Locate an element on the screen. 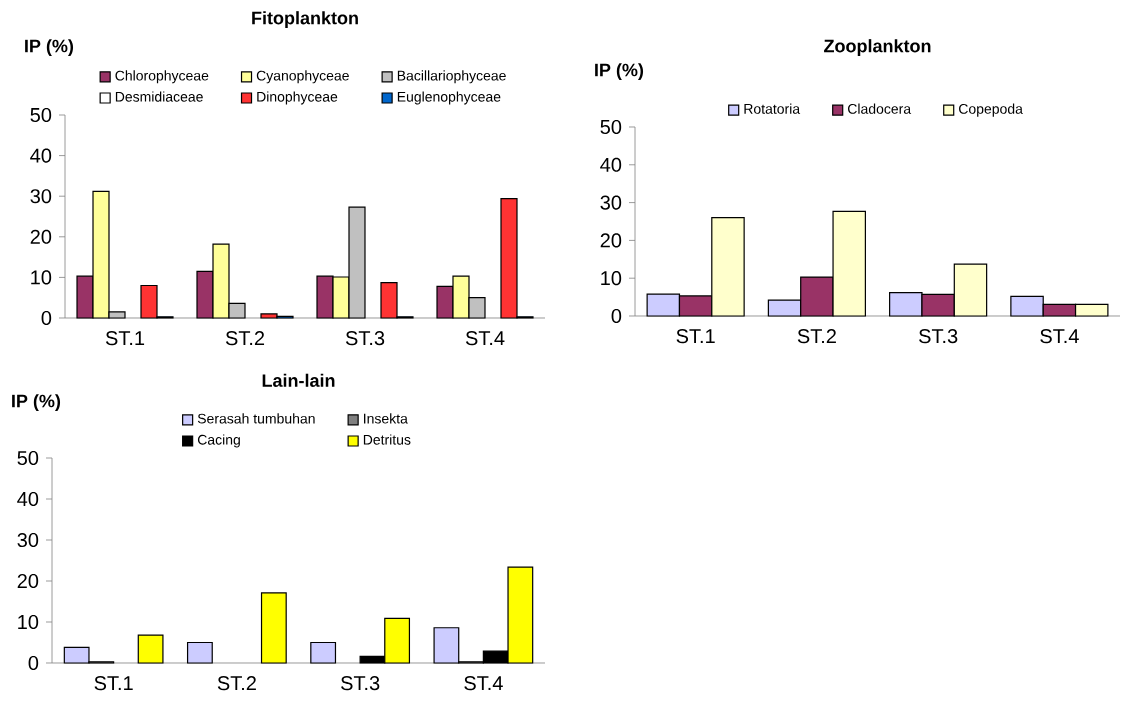 Image resolution: width=1128 pixels, height=702 pixels. chart-title: Fitoplankton is located at coordinates (305, 19).